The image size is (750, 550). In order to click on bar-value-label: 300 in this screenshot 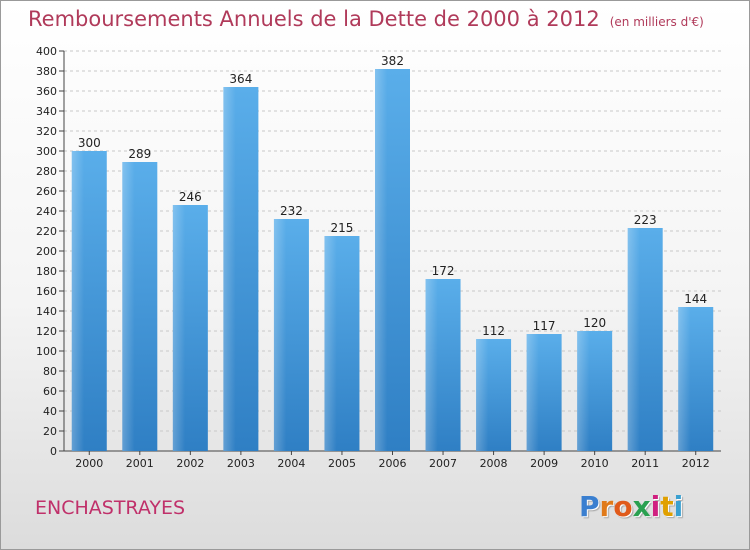, I will do `click(89, 143)`.